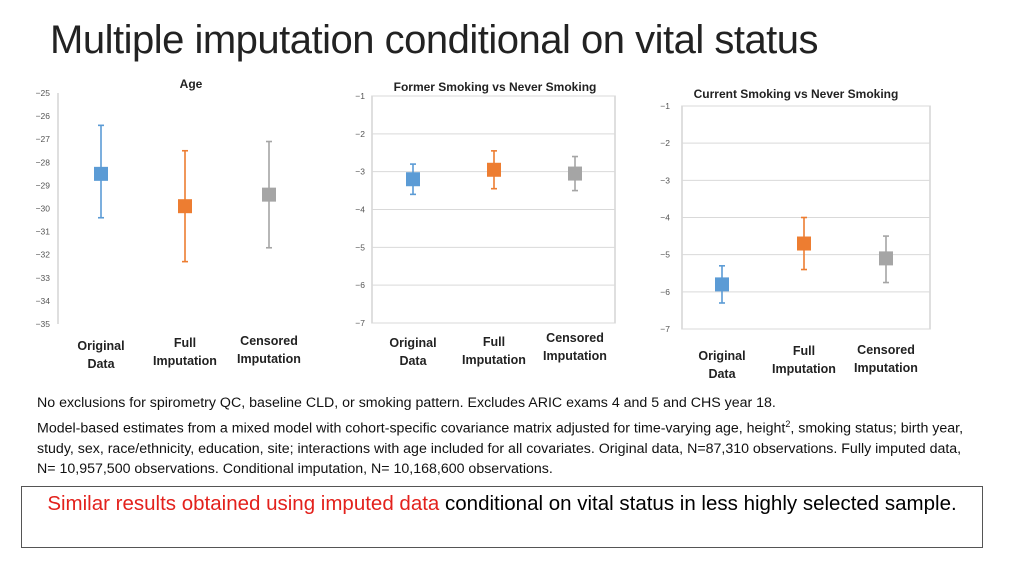  What do you see at coordinates (43, 301) in the screenshot?
I see `y-tick-label: −34` at bounding box center [43, 301].